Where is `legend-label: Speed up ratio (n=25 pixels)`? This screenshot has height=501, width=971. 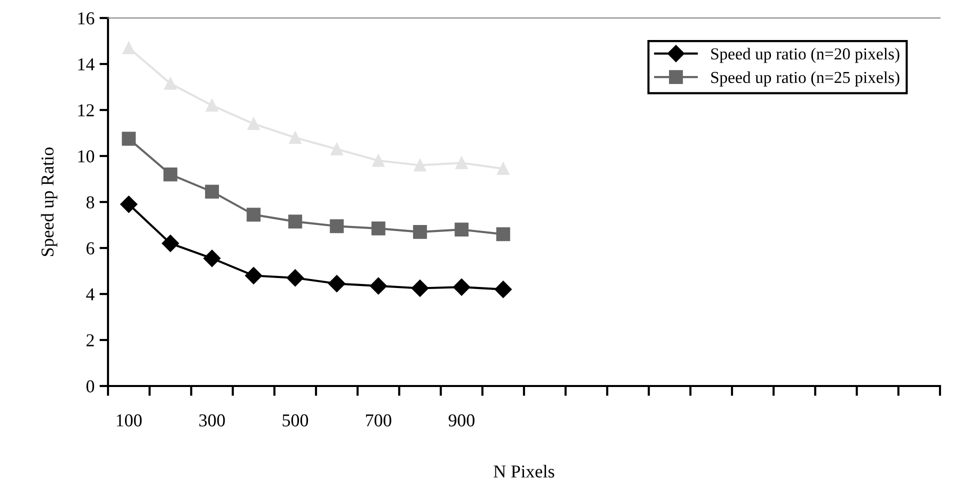
legend-label: Speed up ratio (n=25 pixels) is located at coordinates (805, 78).